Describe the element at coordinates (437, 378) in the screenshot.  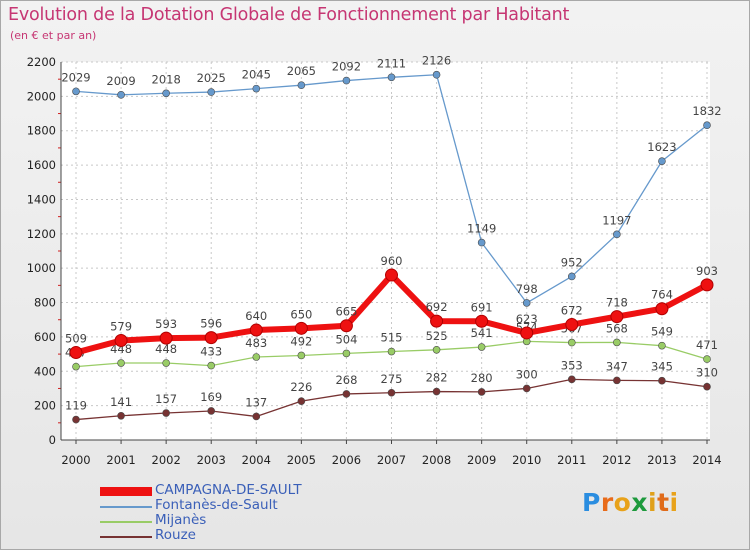
I see `data-label: 282` at that location.